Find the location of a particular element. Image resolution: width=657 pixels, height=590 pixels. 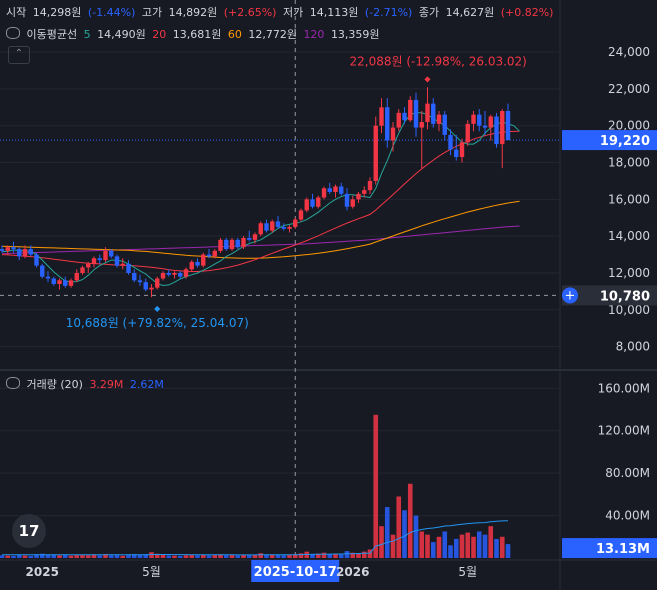

crosshair-date-label: 2025-10-17 is located at coordinates (295, 572).